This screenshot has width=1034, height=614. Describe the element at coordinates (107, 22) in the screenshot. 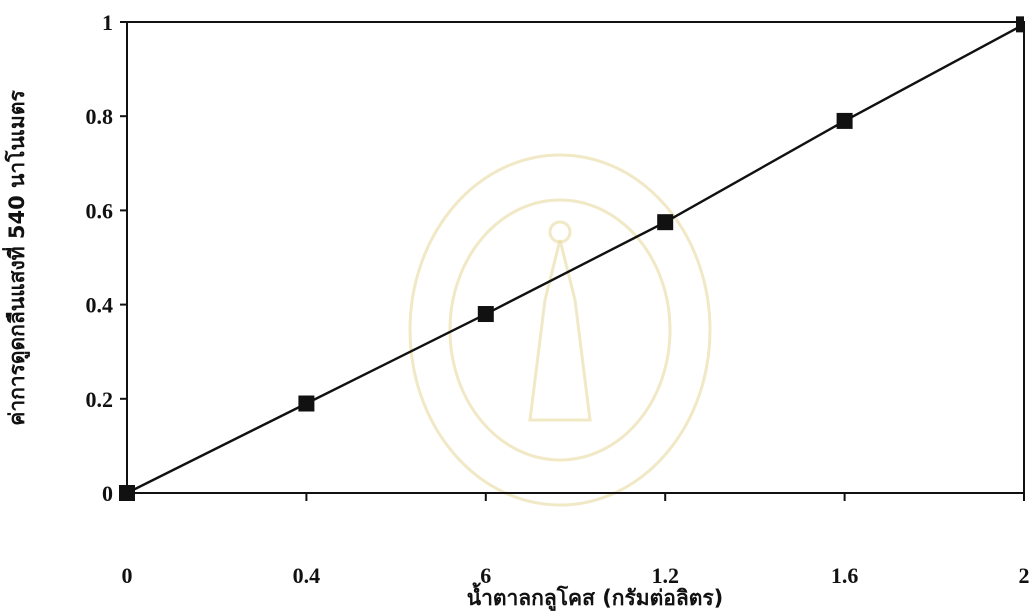

I see `y-tick-label: 1` at that location.